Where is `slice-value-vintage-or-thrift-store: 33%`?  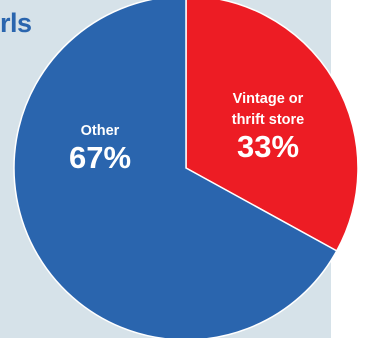 slice-value-vintage-or-thrift-store: 33% is located at coordinates (268, 146).